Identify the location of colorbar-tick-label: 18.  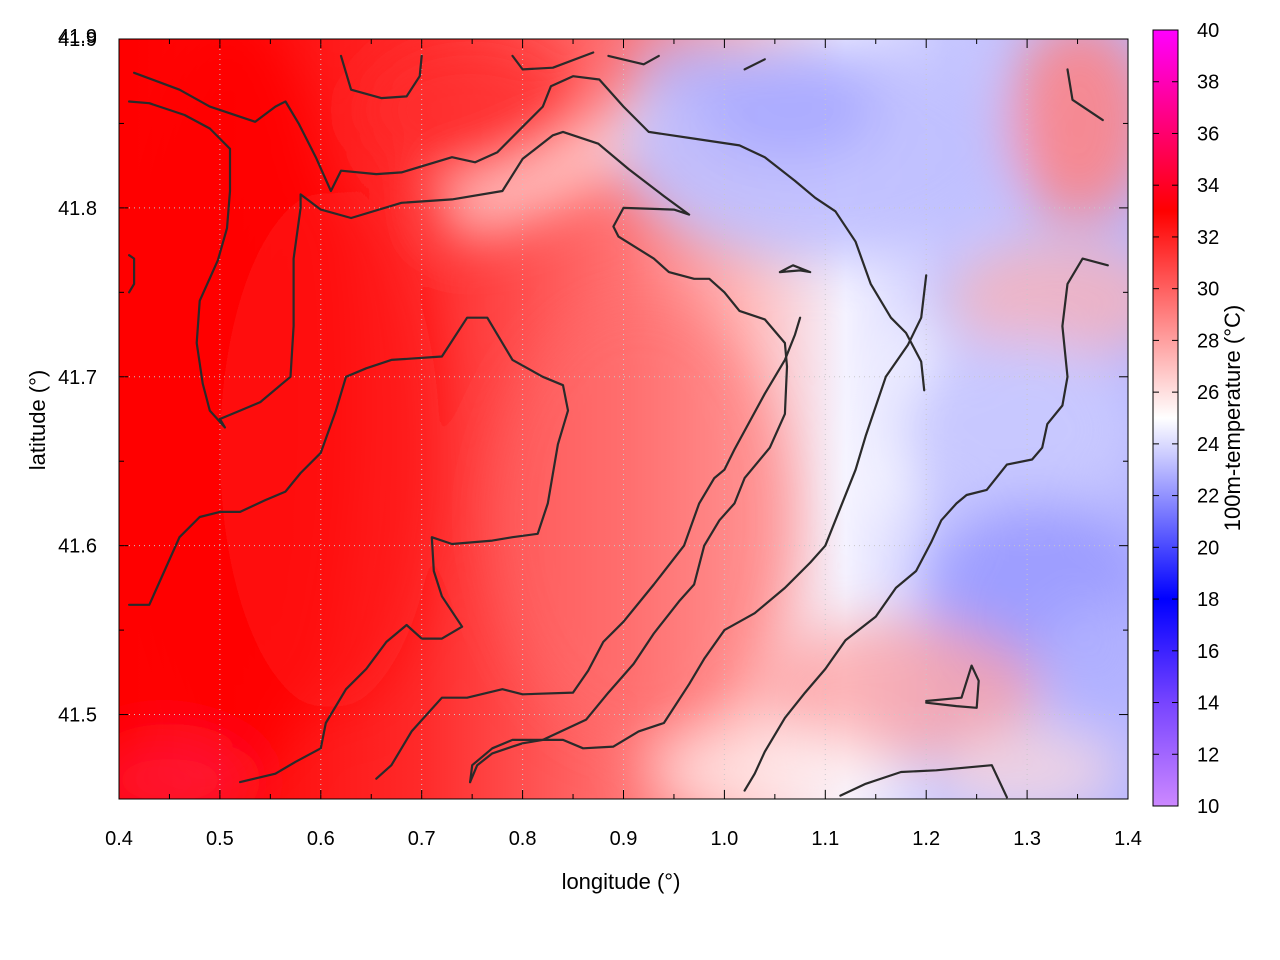
(1208, 600).